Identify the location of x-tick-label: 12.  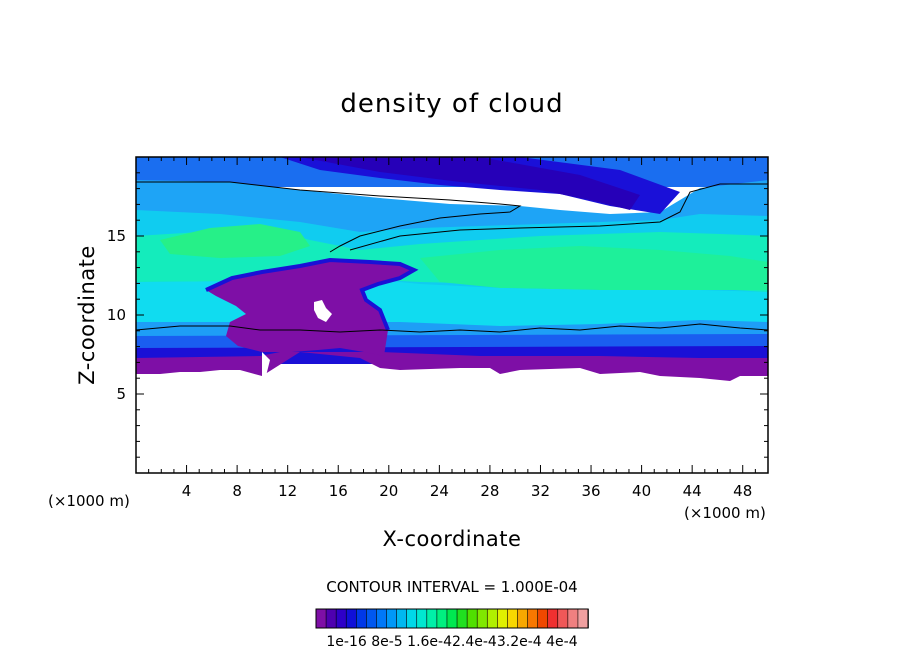
(287, 491).